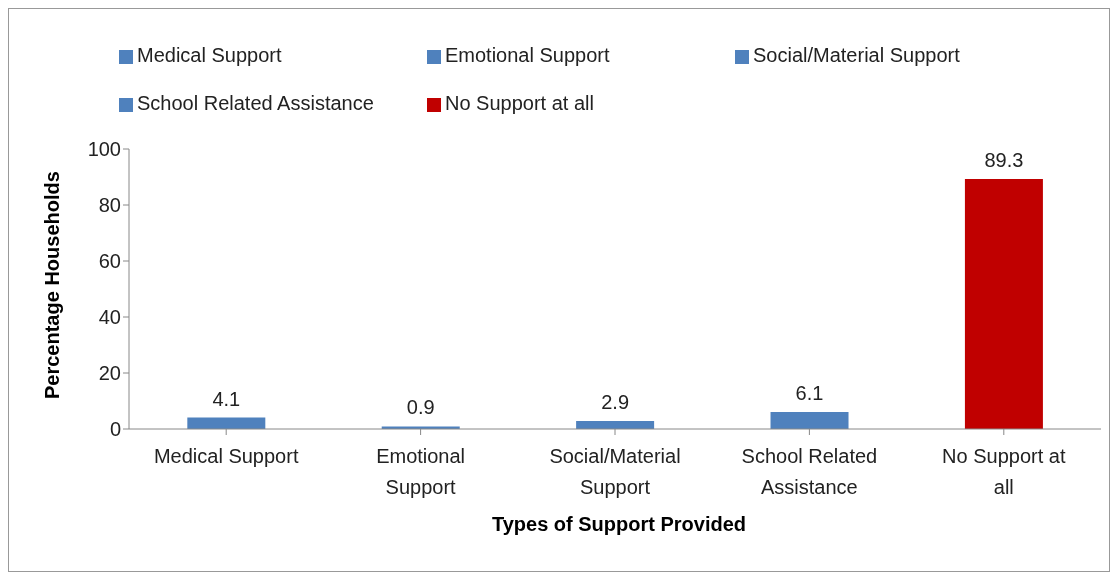  Describe the element at coordinates (226, 398) in the screenshot. I see `data-label: 4.1` at that location.